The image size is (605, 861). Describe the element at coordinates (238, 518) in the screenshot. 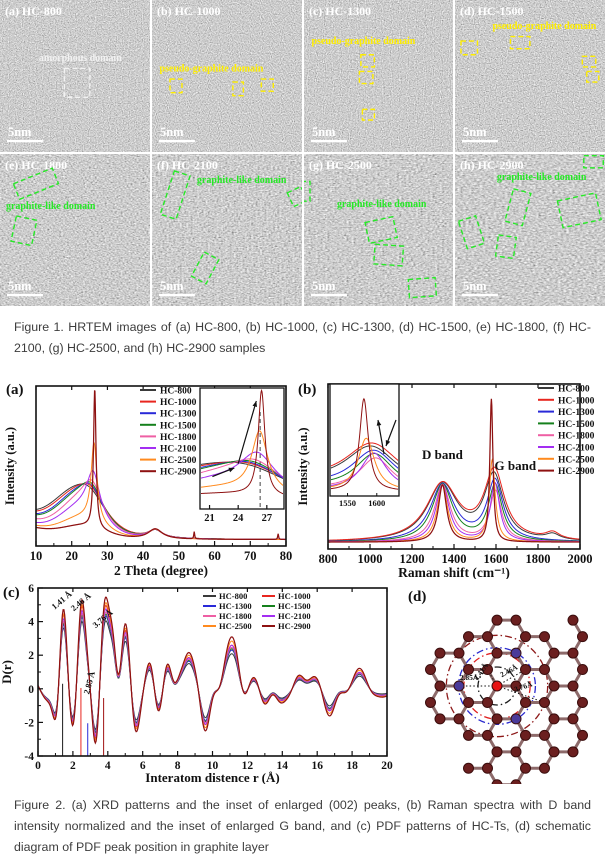

I see `inset-tick-label: 24` at that location.